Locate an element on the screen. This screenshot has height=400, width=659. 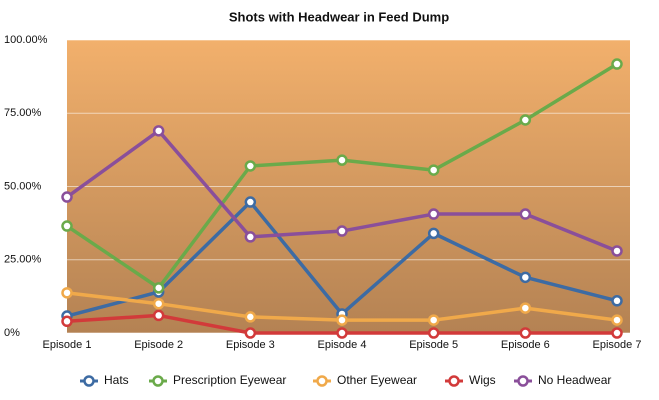
y-tick-label: 100.00% is located at coordinates (26, 40).